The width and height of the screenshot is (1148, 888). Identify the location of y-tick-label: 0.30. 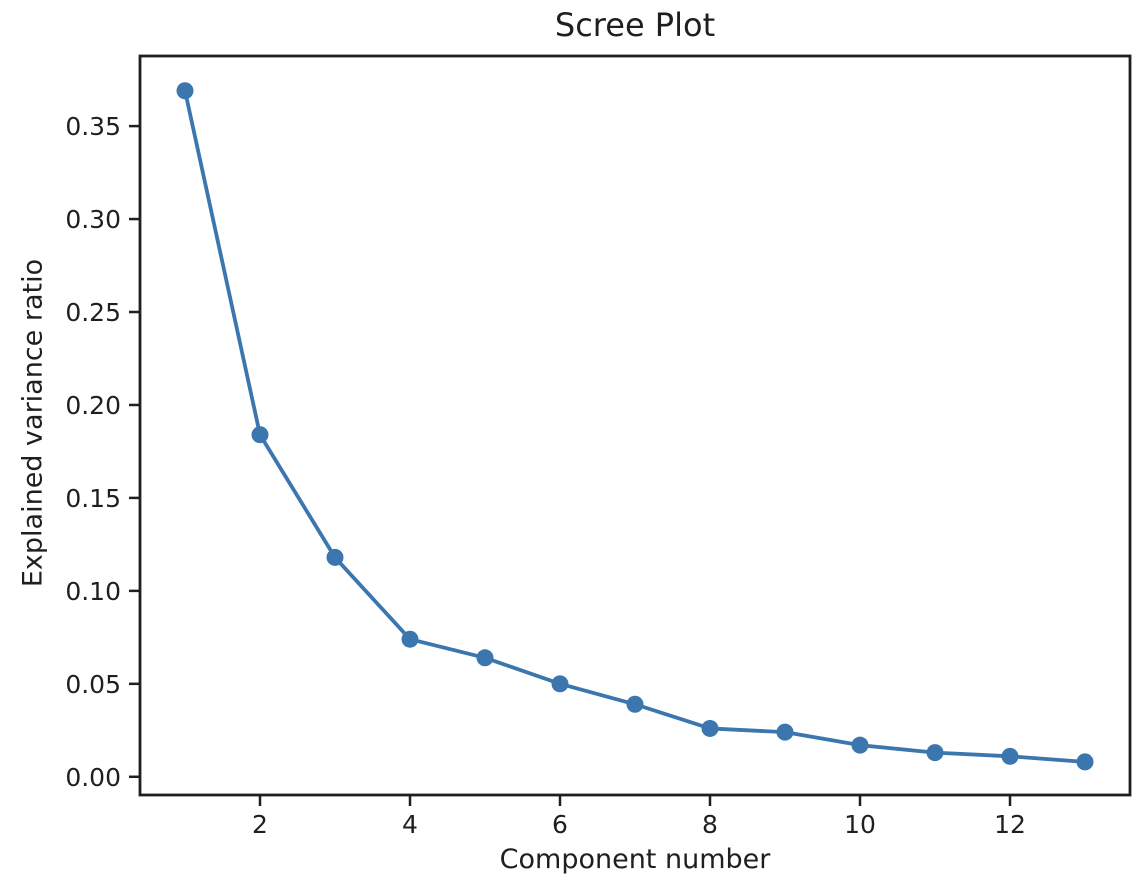
(93, 219).